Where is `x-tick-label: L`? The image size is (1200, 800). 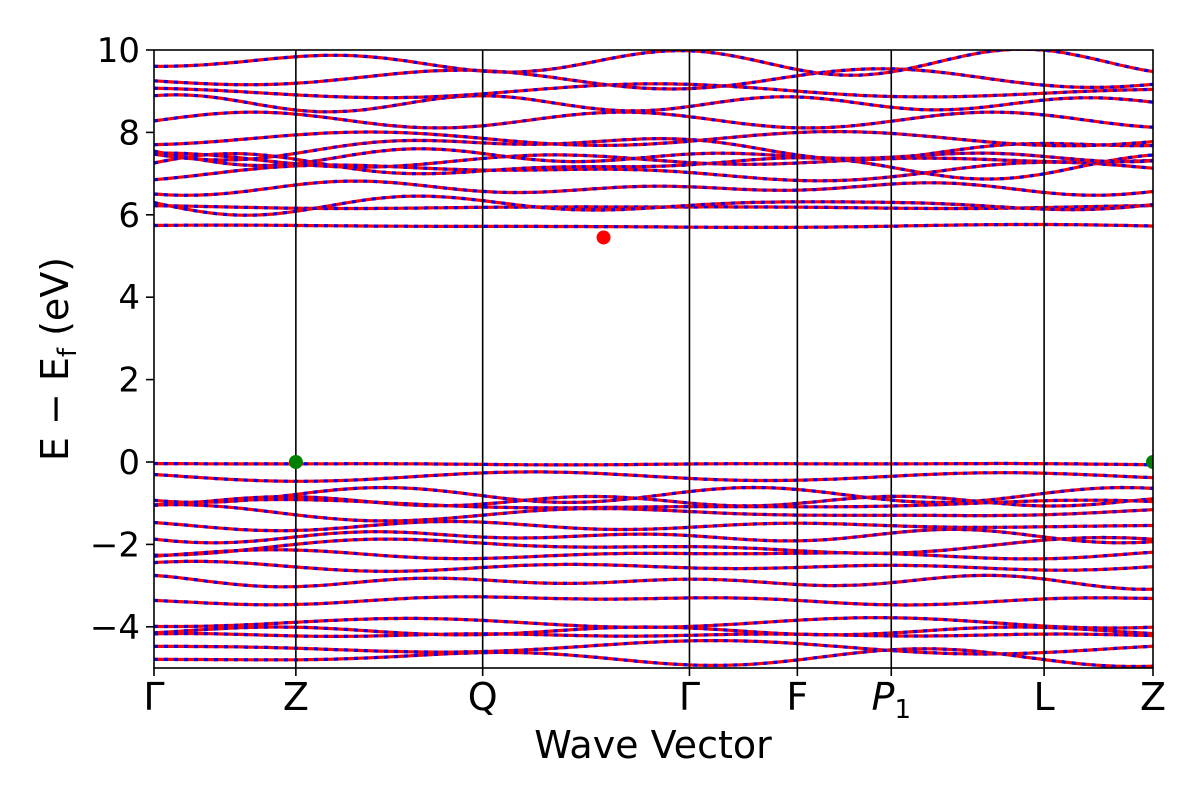
x-tick-label: L is located at coordinates (1044, 697).